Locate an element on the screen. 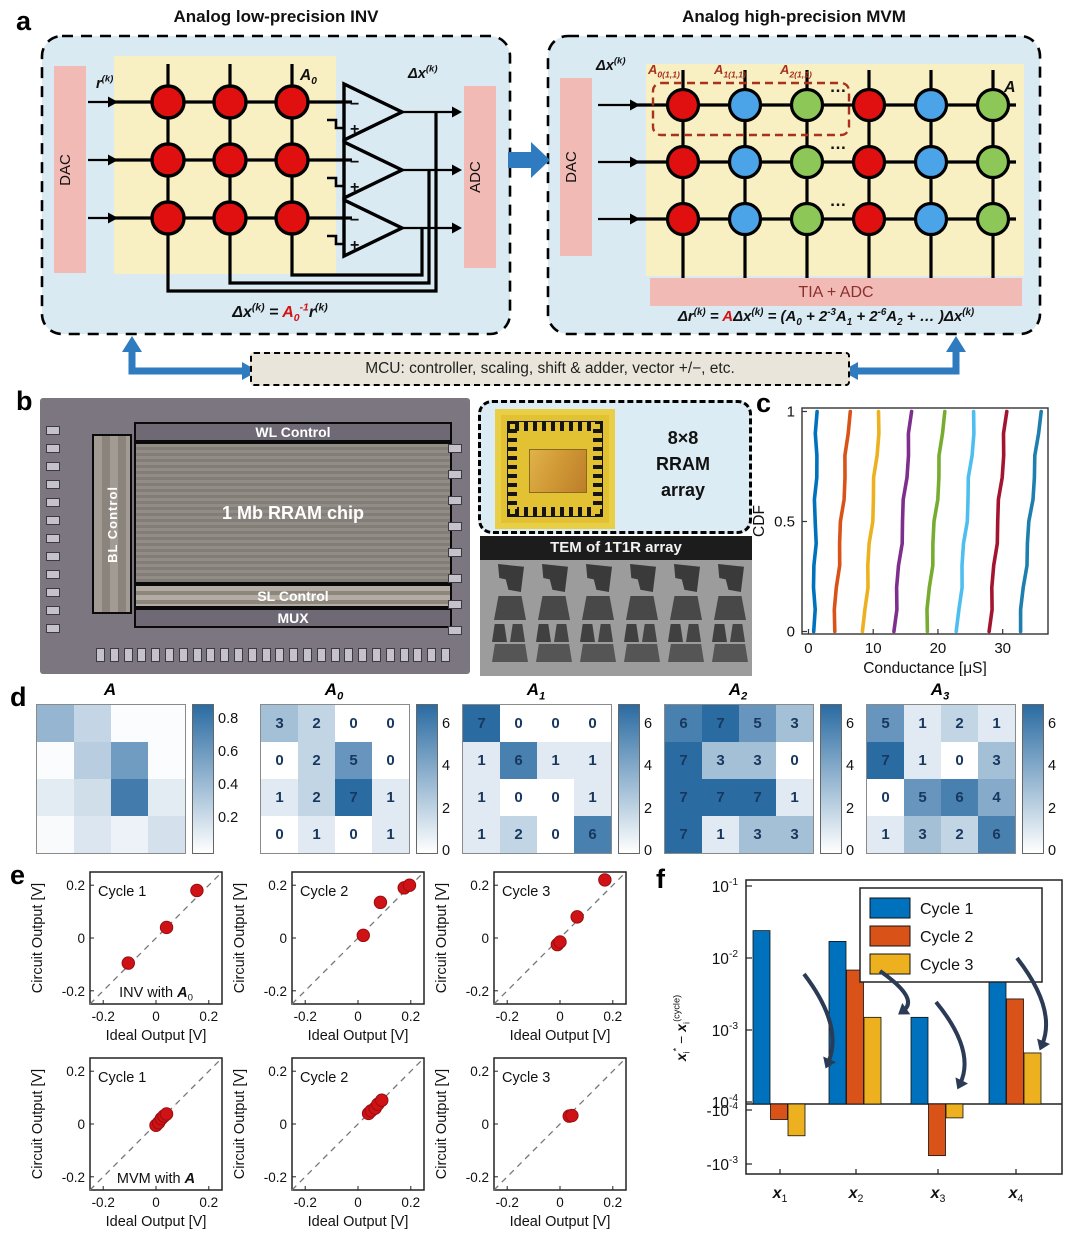  mcu-link-left is located at coordinates (186, 362).